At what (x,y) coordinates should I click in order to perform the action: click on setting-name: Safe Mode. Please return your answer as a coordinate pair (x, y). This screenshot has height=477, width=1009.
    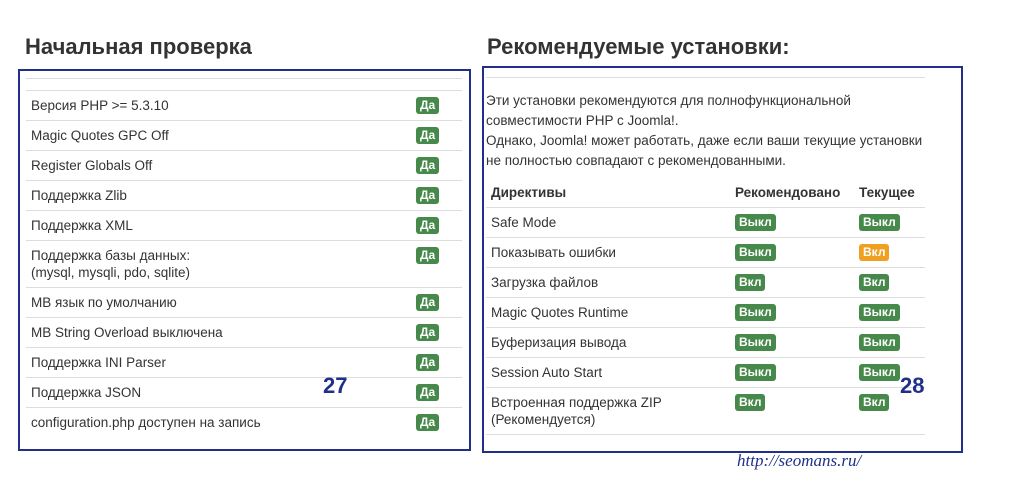
    Looking at the image, I should click on (524, 222).